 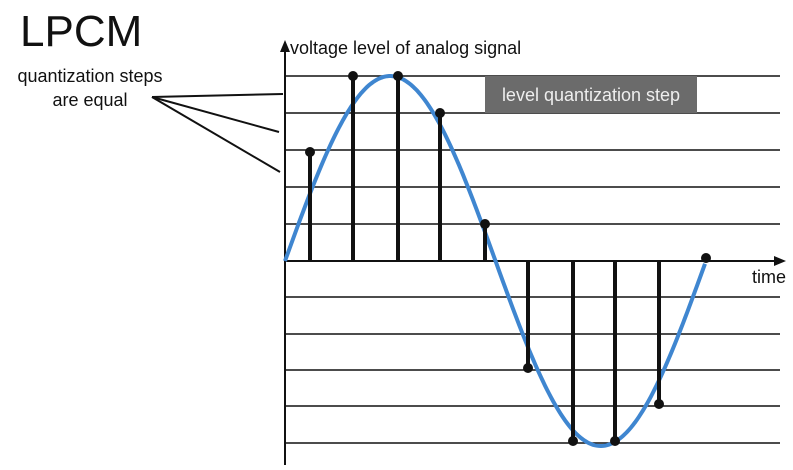 I want to click on label-box, so click(x=591, y=94).